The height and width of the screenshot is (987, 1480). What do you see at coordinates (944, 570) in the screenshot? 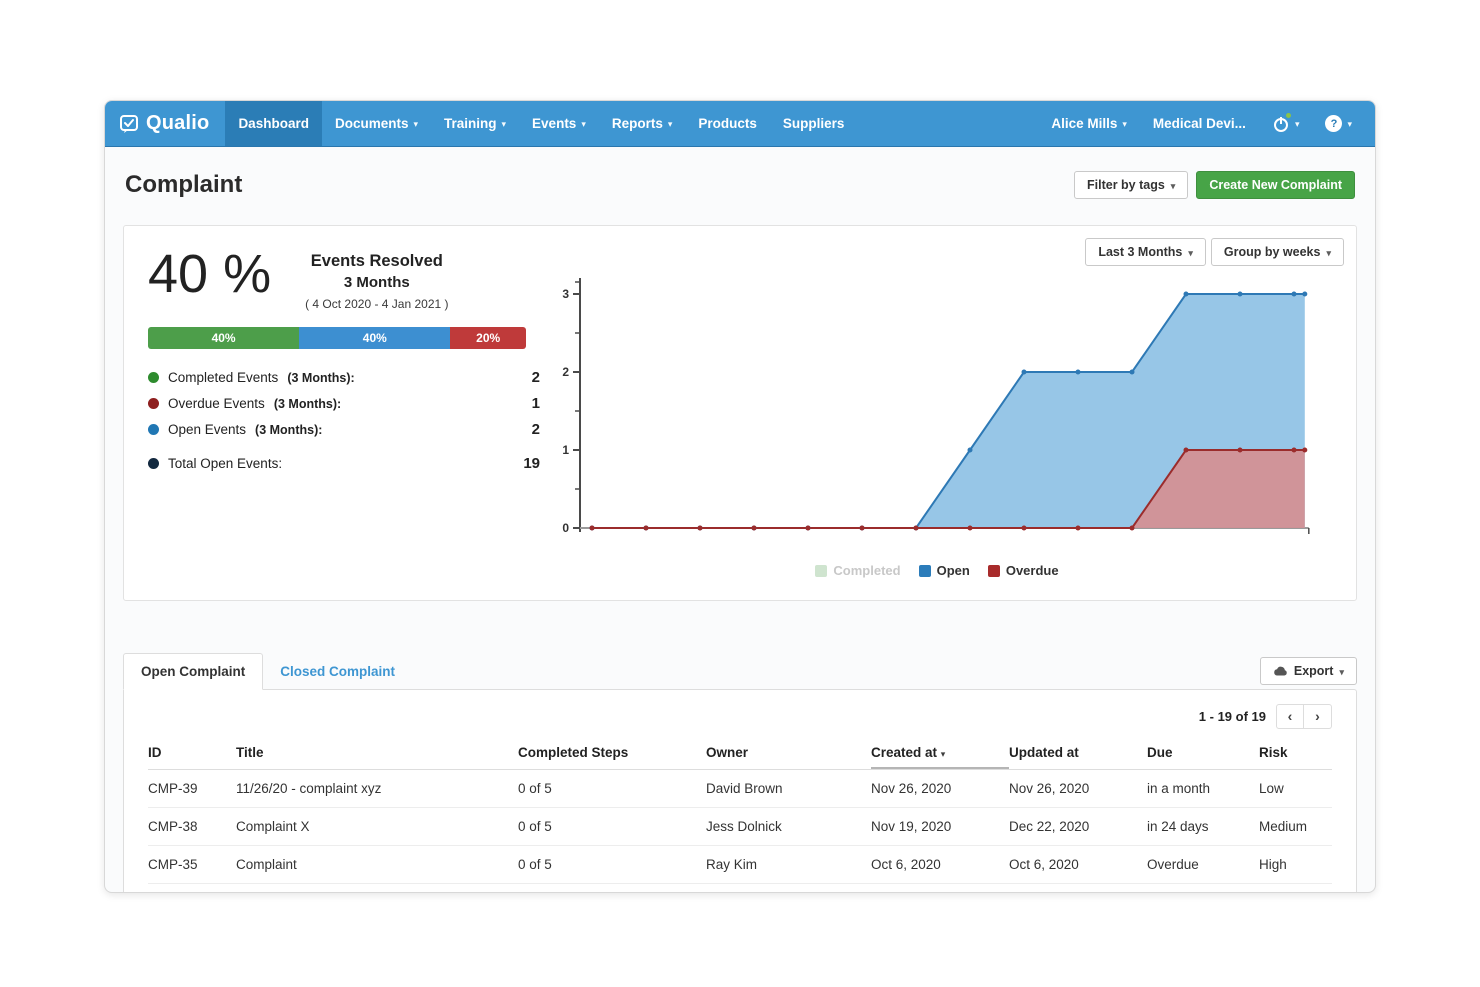
I see `legend-item-open: Open` at bounding box center [944, 570].